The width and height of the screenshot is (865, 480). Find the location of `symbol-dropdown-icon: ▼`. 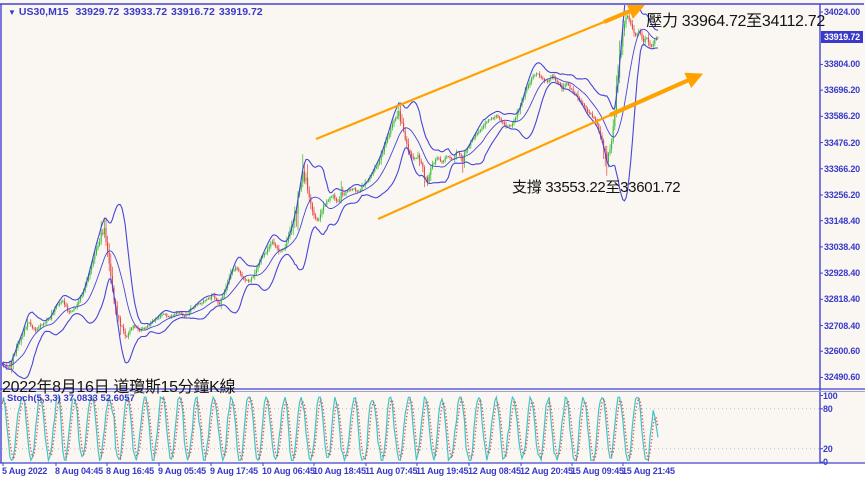

symbol-dropdown-icon: ▼ is located at coordinates (12, 12).